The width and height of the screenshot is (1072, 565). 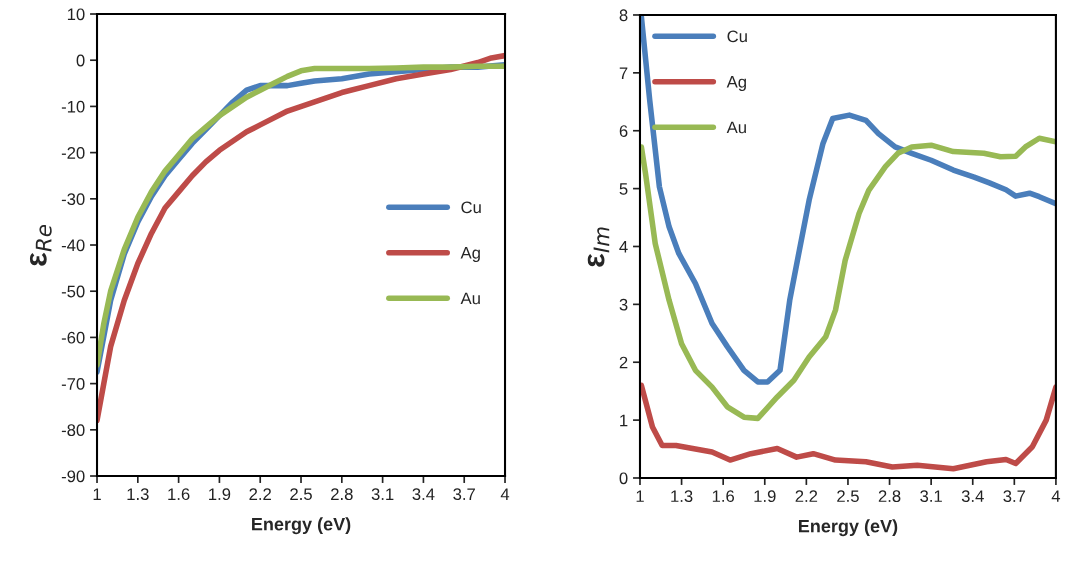 What do you see at coordinates (623, 247) in the screenshot?
I see `y-tick-label: 4` at bounding box center [623, 247].